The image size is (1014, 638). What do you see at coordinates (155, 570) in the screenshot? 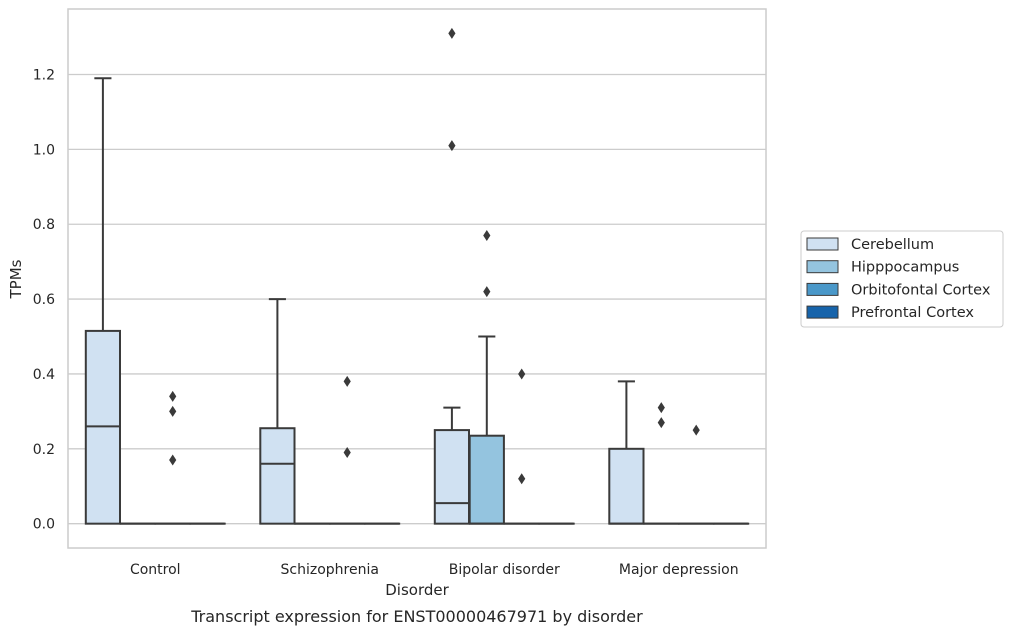
I see `x-tick-label: Control` at bounding box center [155, 570].